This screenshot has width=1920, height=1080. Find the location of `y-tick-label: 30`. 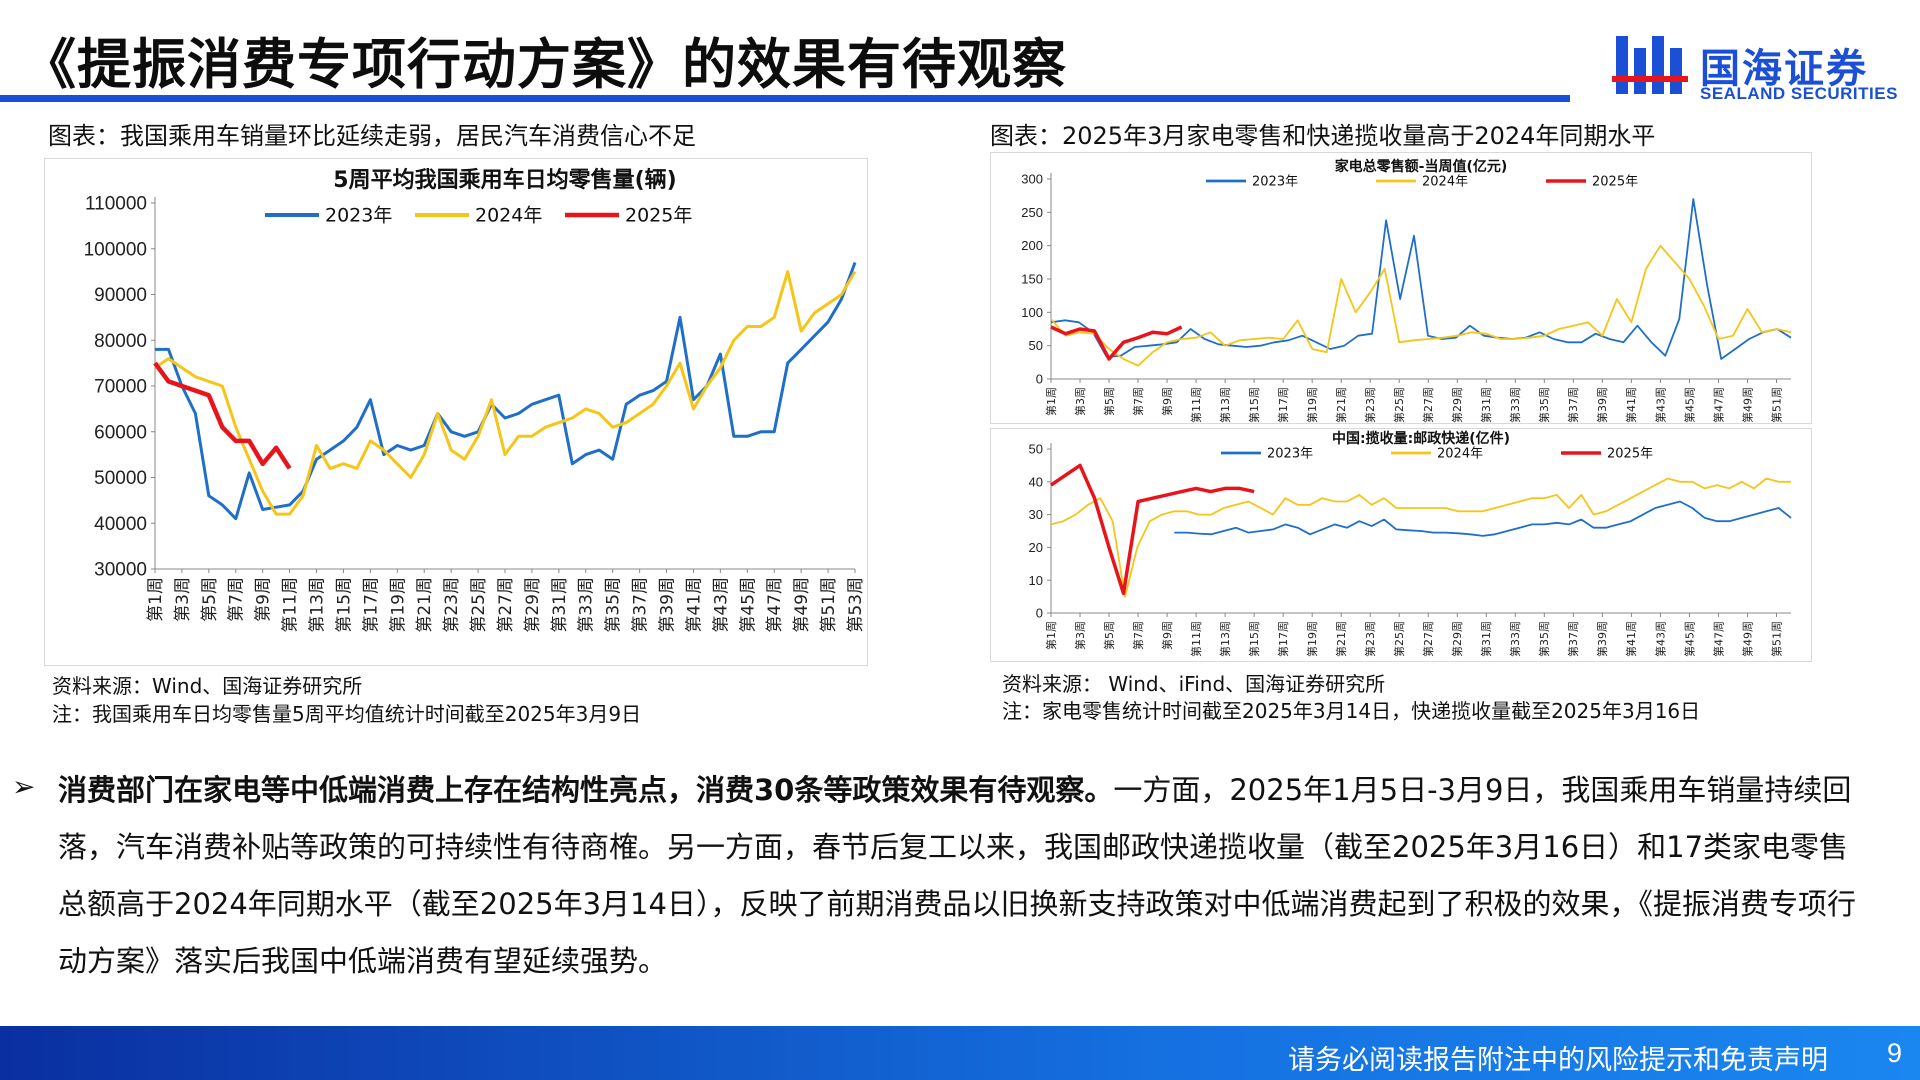

y-tick-label: 30 is located at coordinates (1036, 514).